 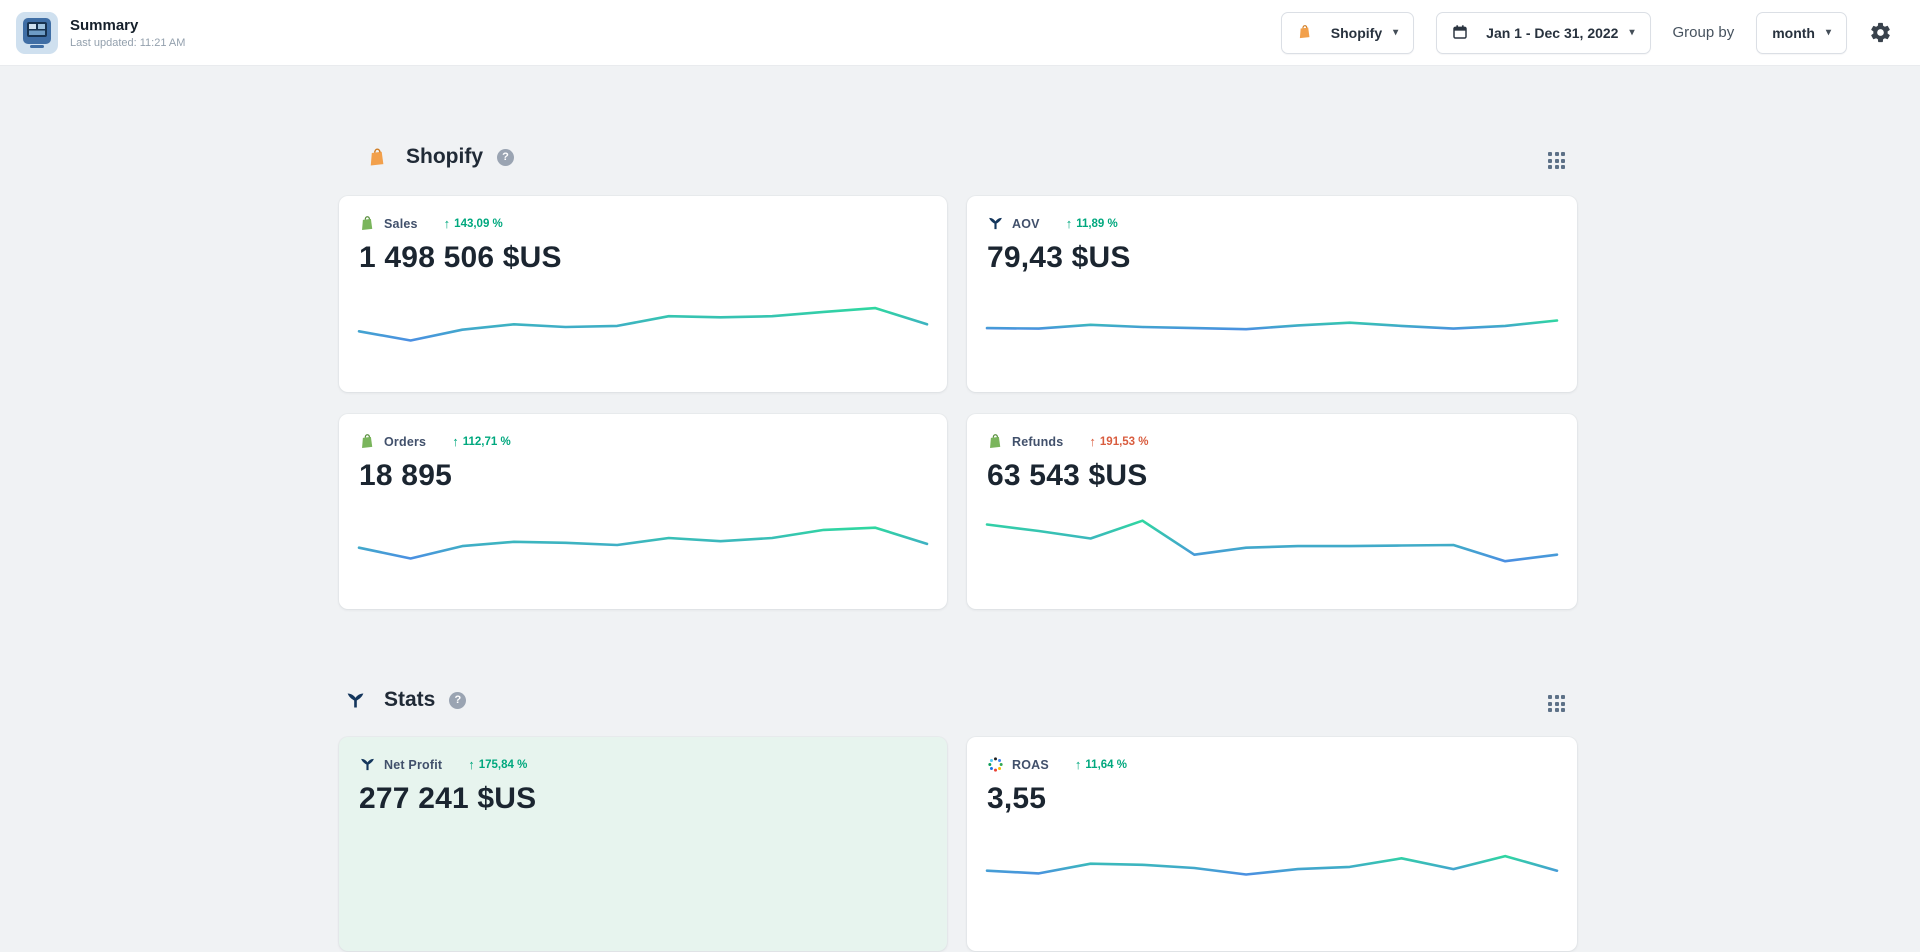 What do you see at coordinates (460, 257) in the screenshot?
I see `metric-value: 1 498 506 $US` at bounding box center [460, 257].